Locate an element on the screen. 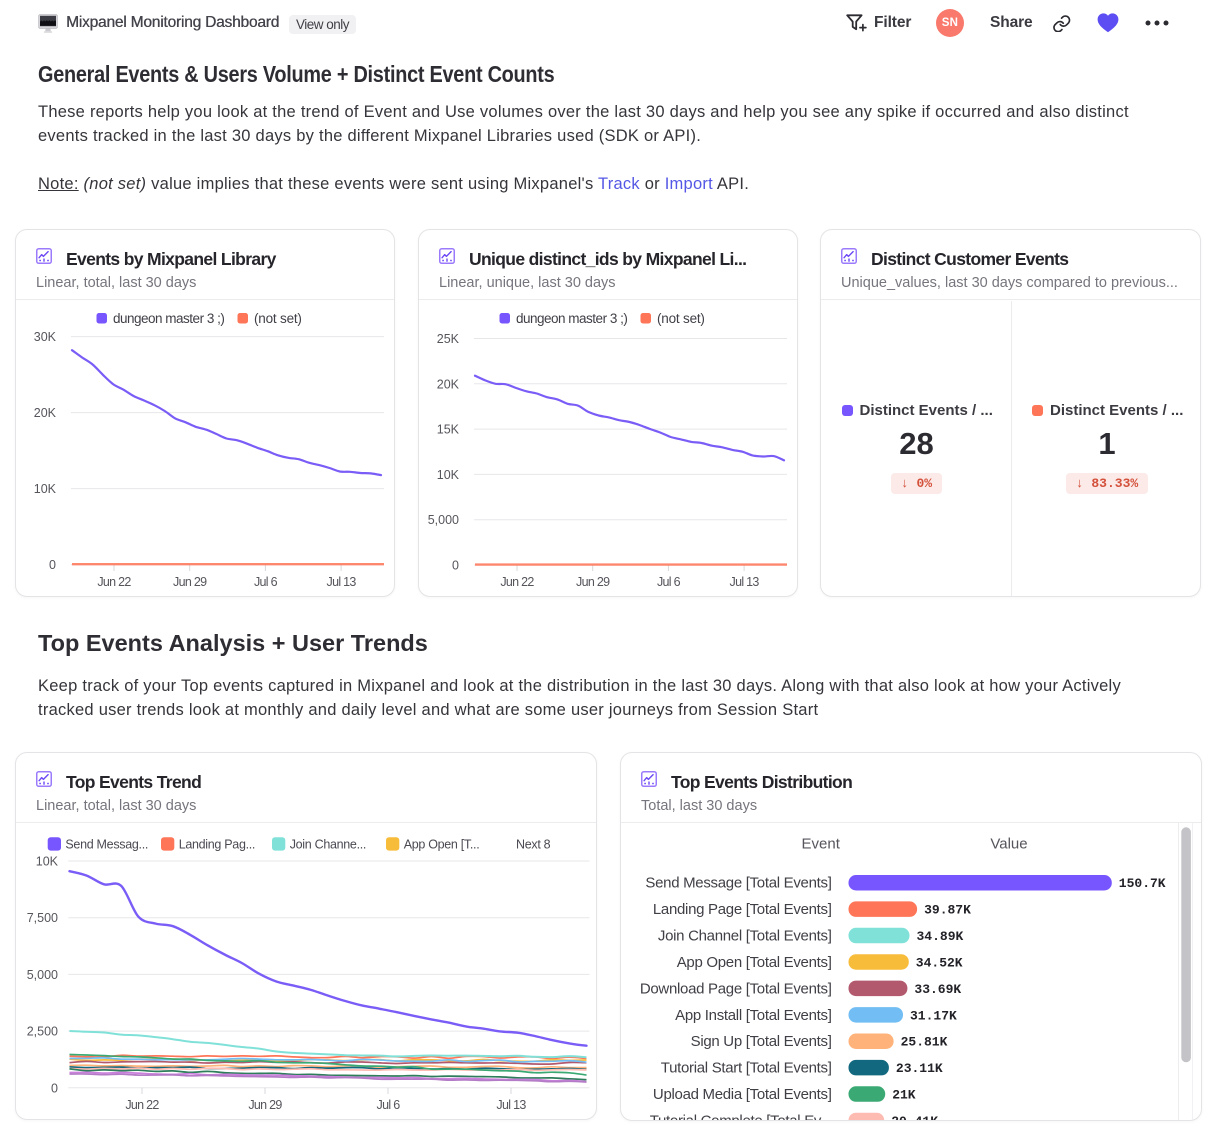 The image size is (1215, 1132). svg-text: 15K is located at coordinates (448, 430).